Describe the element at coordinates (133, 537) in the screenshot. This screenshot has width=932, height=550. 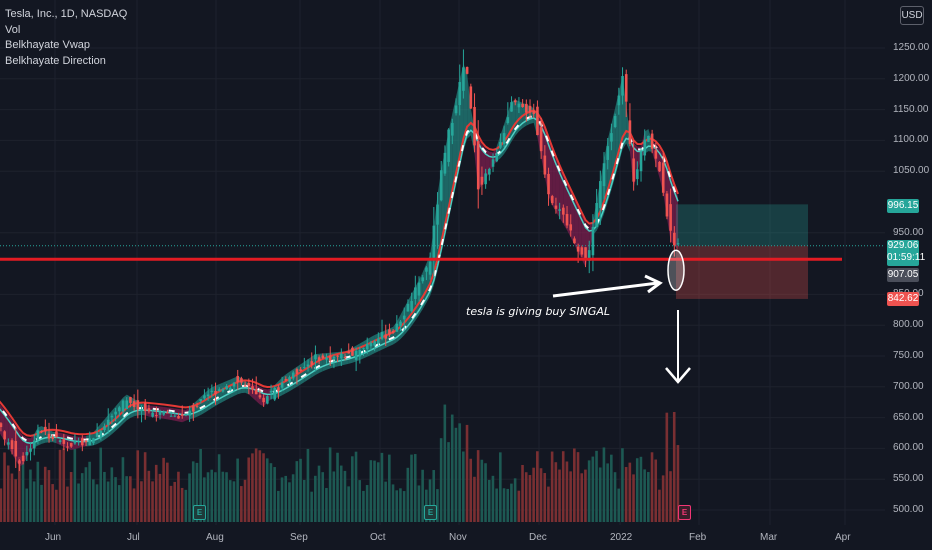
I see `x-tick-label: Jul` at that location.